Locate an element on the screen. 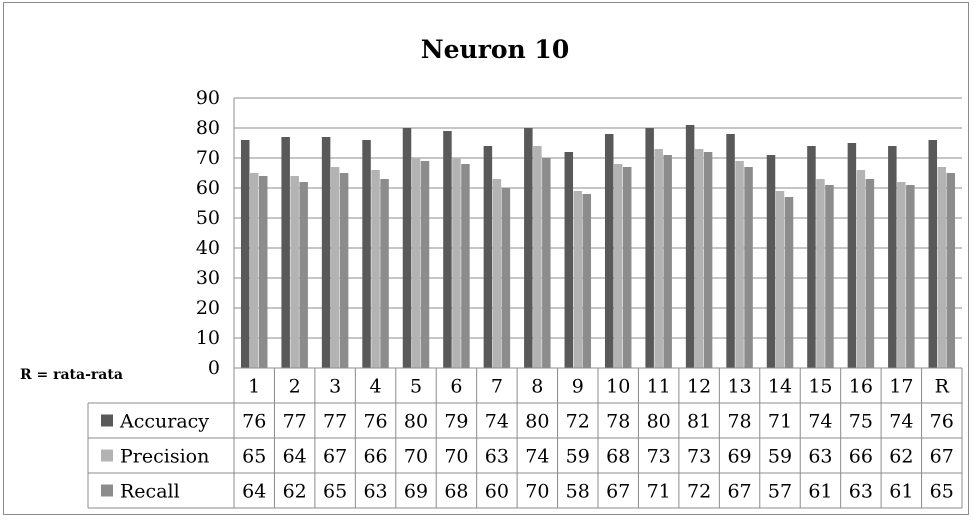 This screenshot has width=974, height=520. data-label-accuracy: 77 is located at coordinates (335, 422).